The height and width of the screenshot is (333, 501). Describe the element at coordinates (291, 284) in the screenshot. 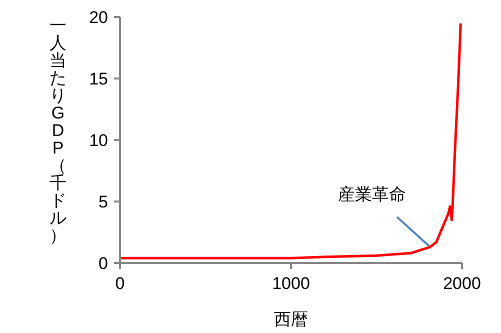

I see `x-tick-label: 1000` at that location.